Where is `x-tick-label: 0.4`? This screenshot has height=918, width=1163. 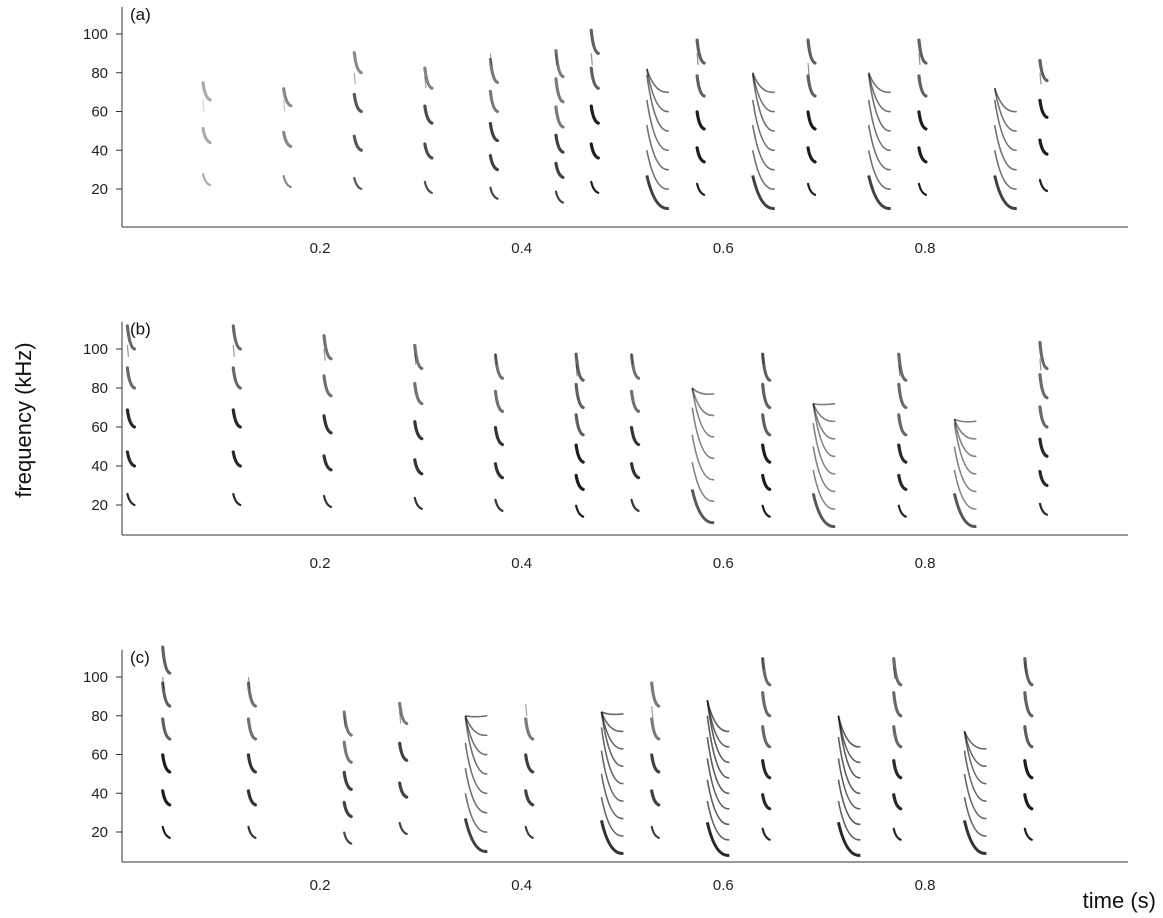 x-tick-label: 0.4 is located at coordinates (521, 885).